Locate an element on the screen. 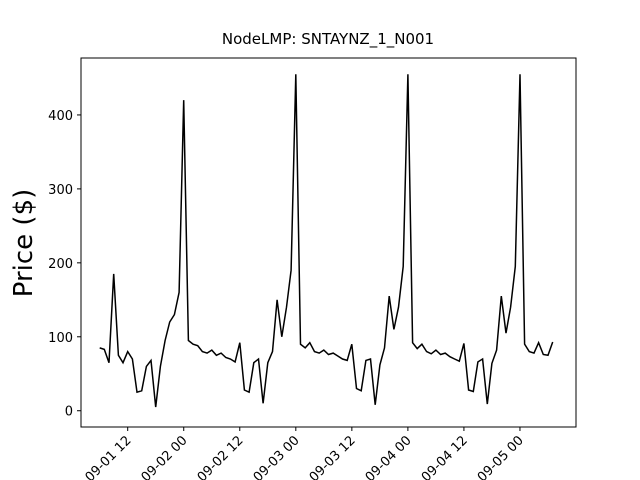 The height and width of the screenshot is (480, 640). x-tick-label: 09-04 00 is located at coordinates (389, 456).